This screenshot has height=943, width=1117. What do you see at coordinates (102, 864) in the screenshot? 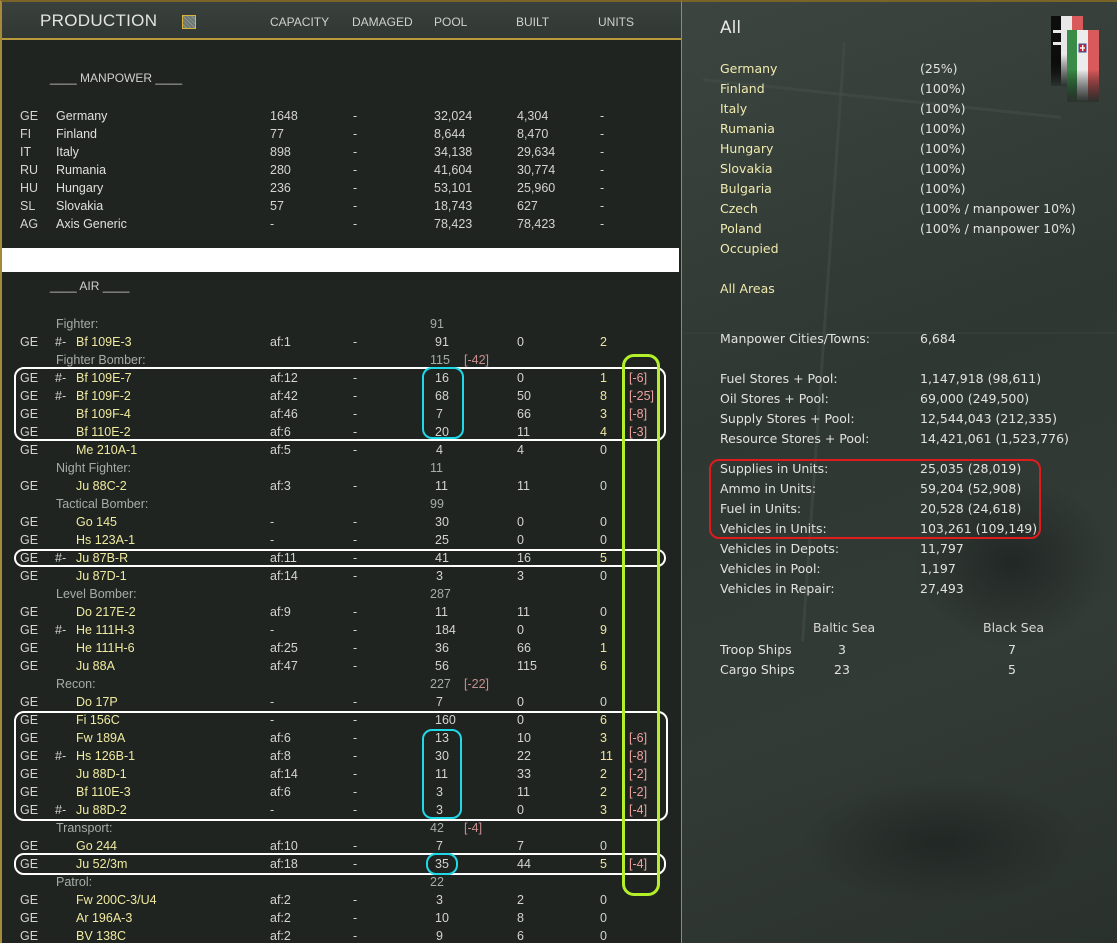
I see `aircraft-name: Ju 52/3m` at bounding box center [102, 864].